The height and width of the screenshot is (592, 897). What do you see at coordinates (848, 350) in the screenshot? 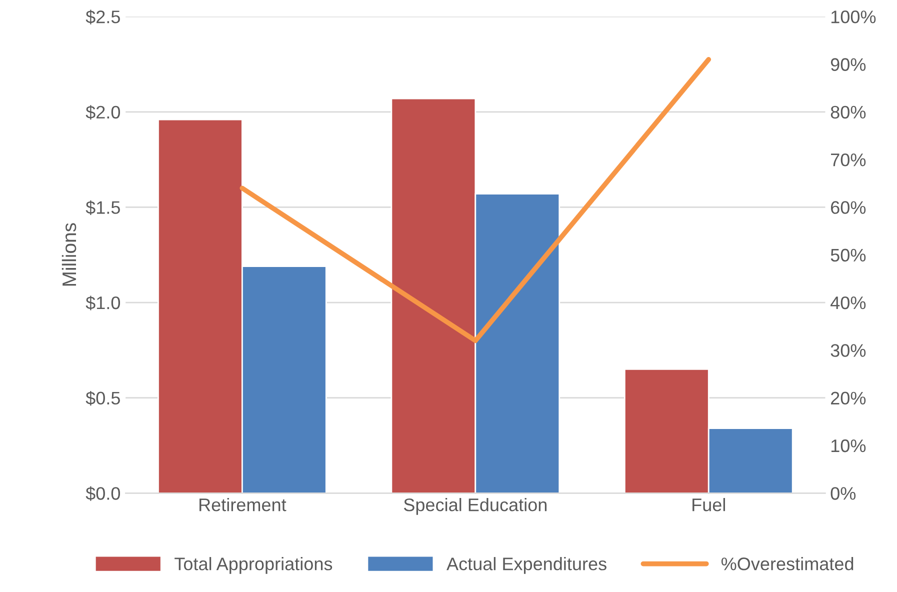
I see `y2-tick-label: 30%` at bounding box center [848, 350].